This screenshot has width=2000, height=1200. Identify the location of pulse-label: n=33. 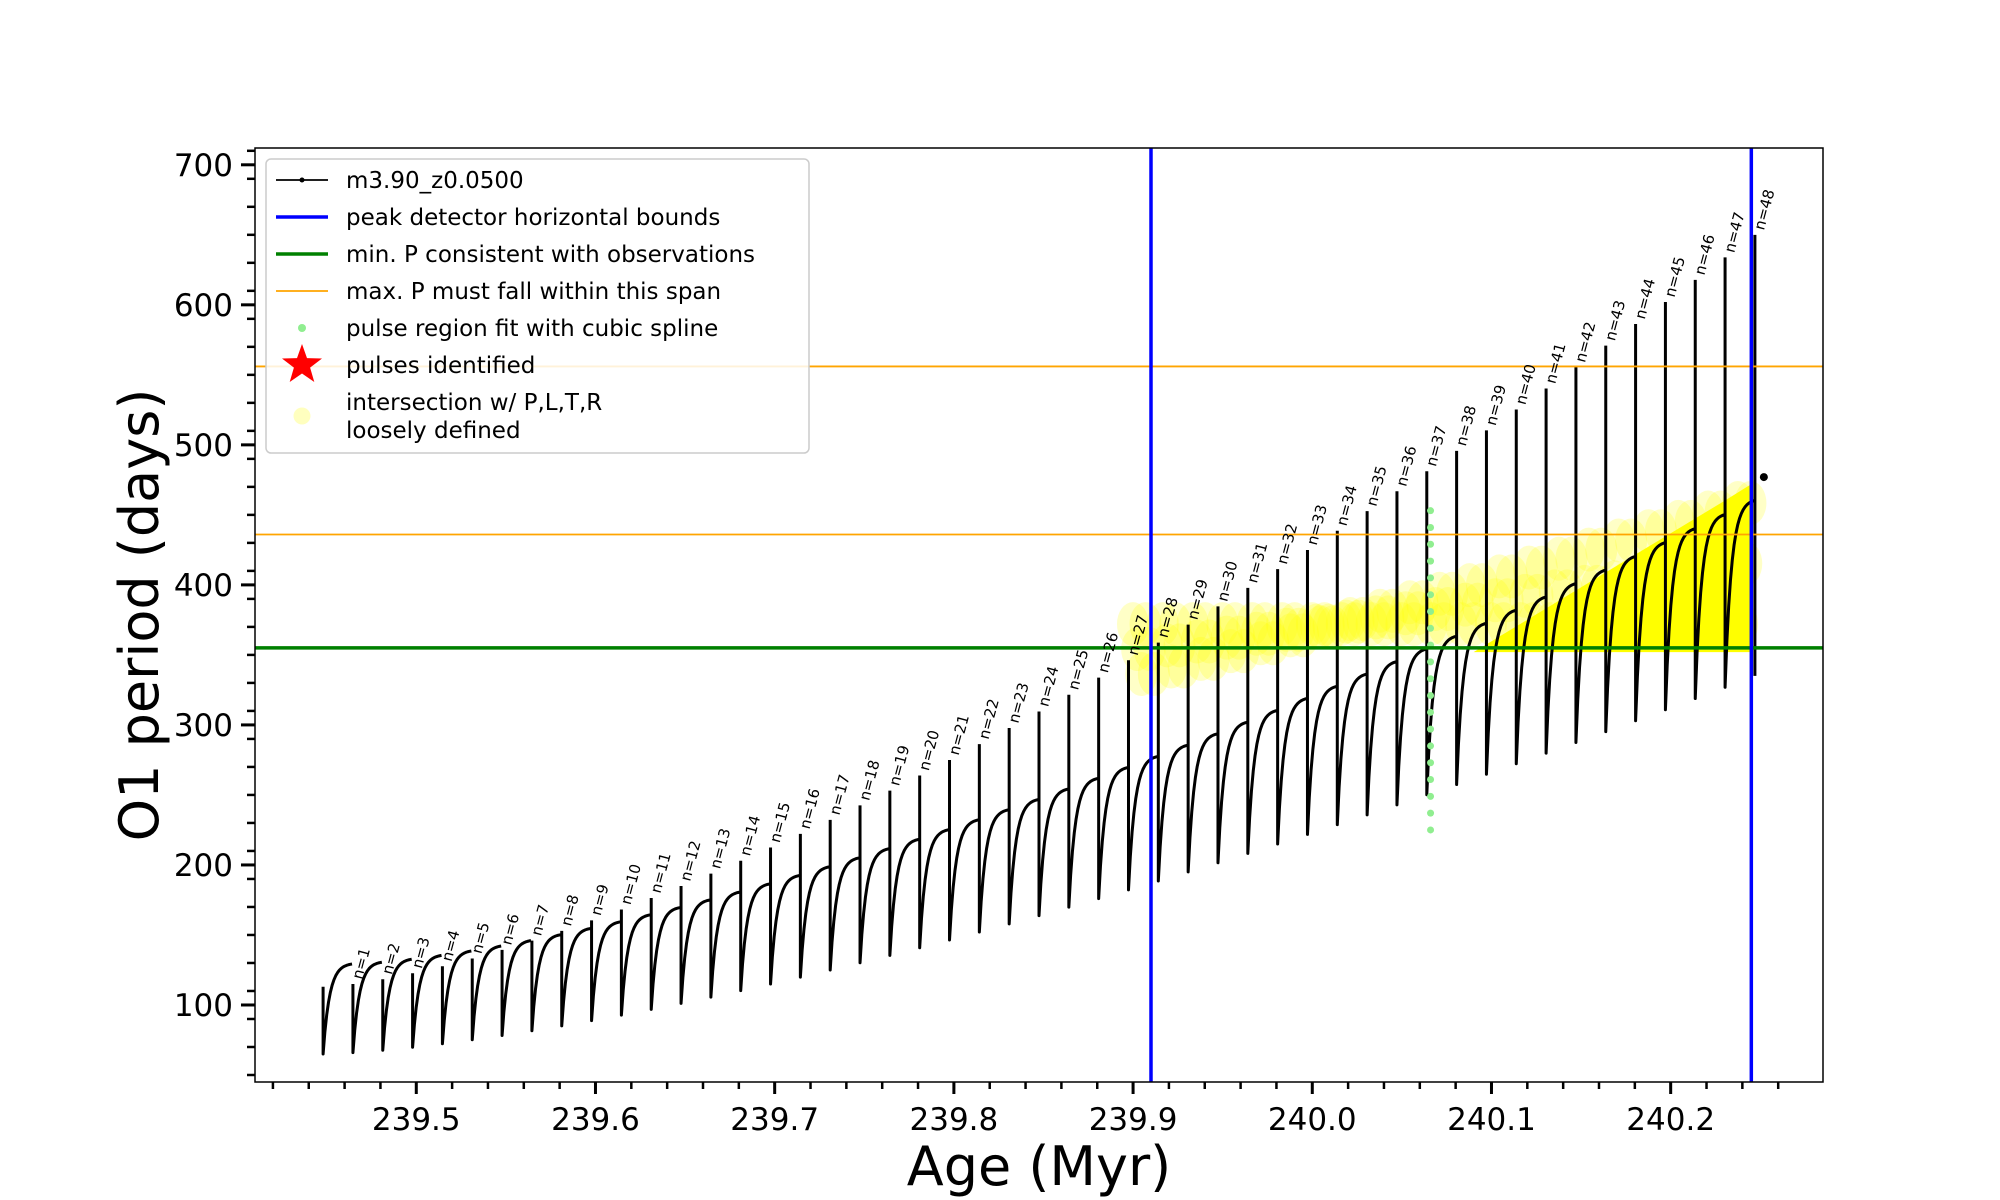
(1317, 525).